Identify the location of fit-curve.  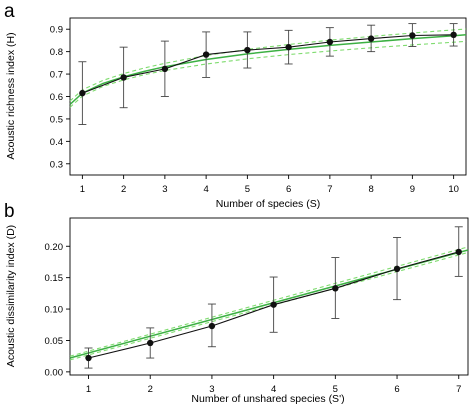
(268, 69).